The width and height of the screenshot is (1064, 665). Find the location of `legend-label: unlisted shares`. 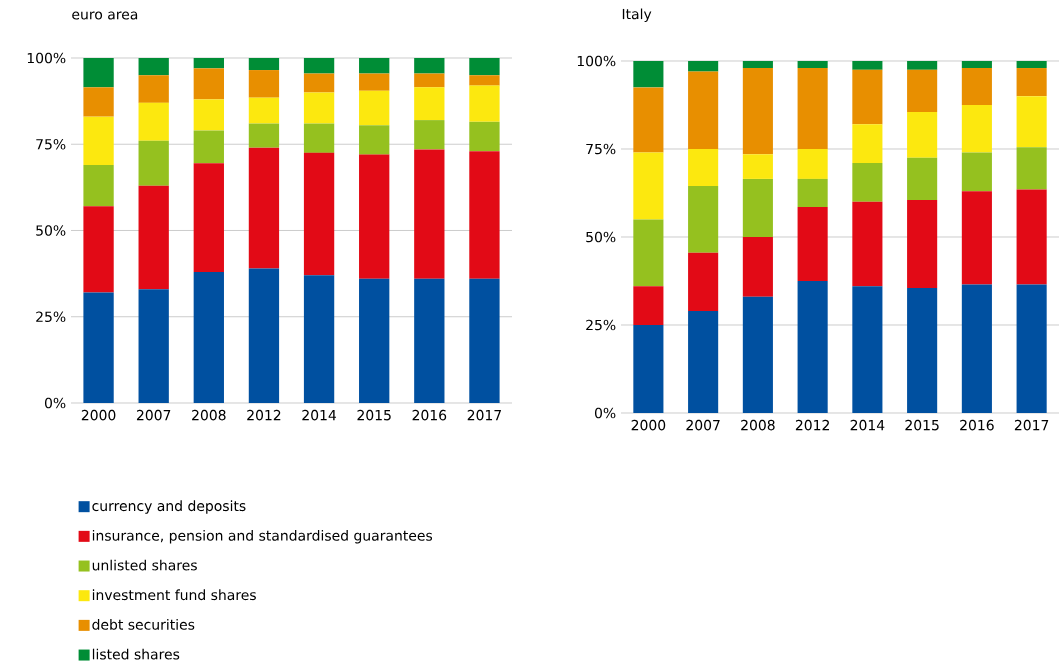

legend-label: unlisted shares is located at coordinates (144, 565).